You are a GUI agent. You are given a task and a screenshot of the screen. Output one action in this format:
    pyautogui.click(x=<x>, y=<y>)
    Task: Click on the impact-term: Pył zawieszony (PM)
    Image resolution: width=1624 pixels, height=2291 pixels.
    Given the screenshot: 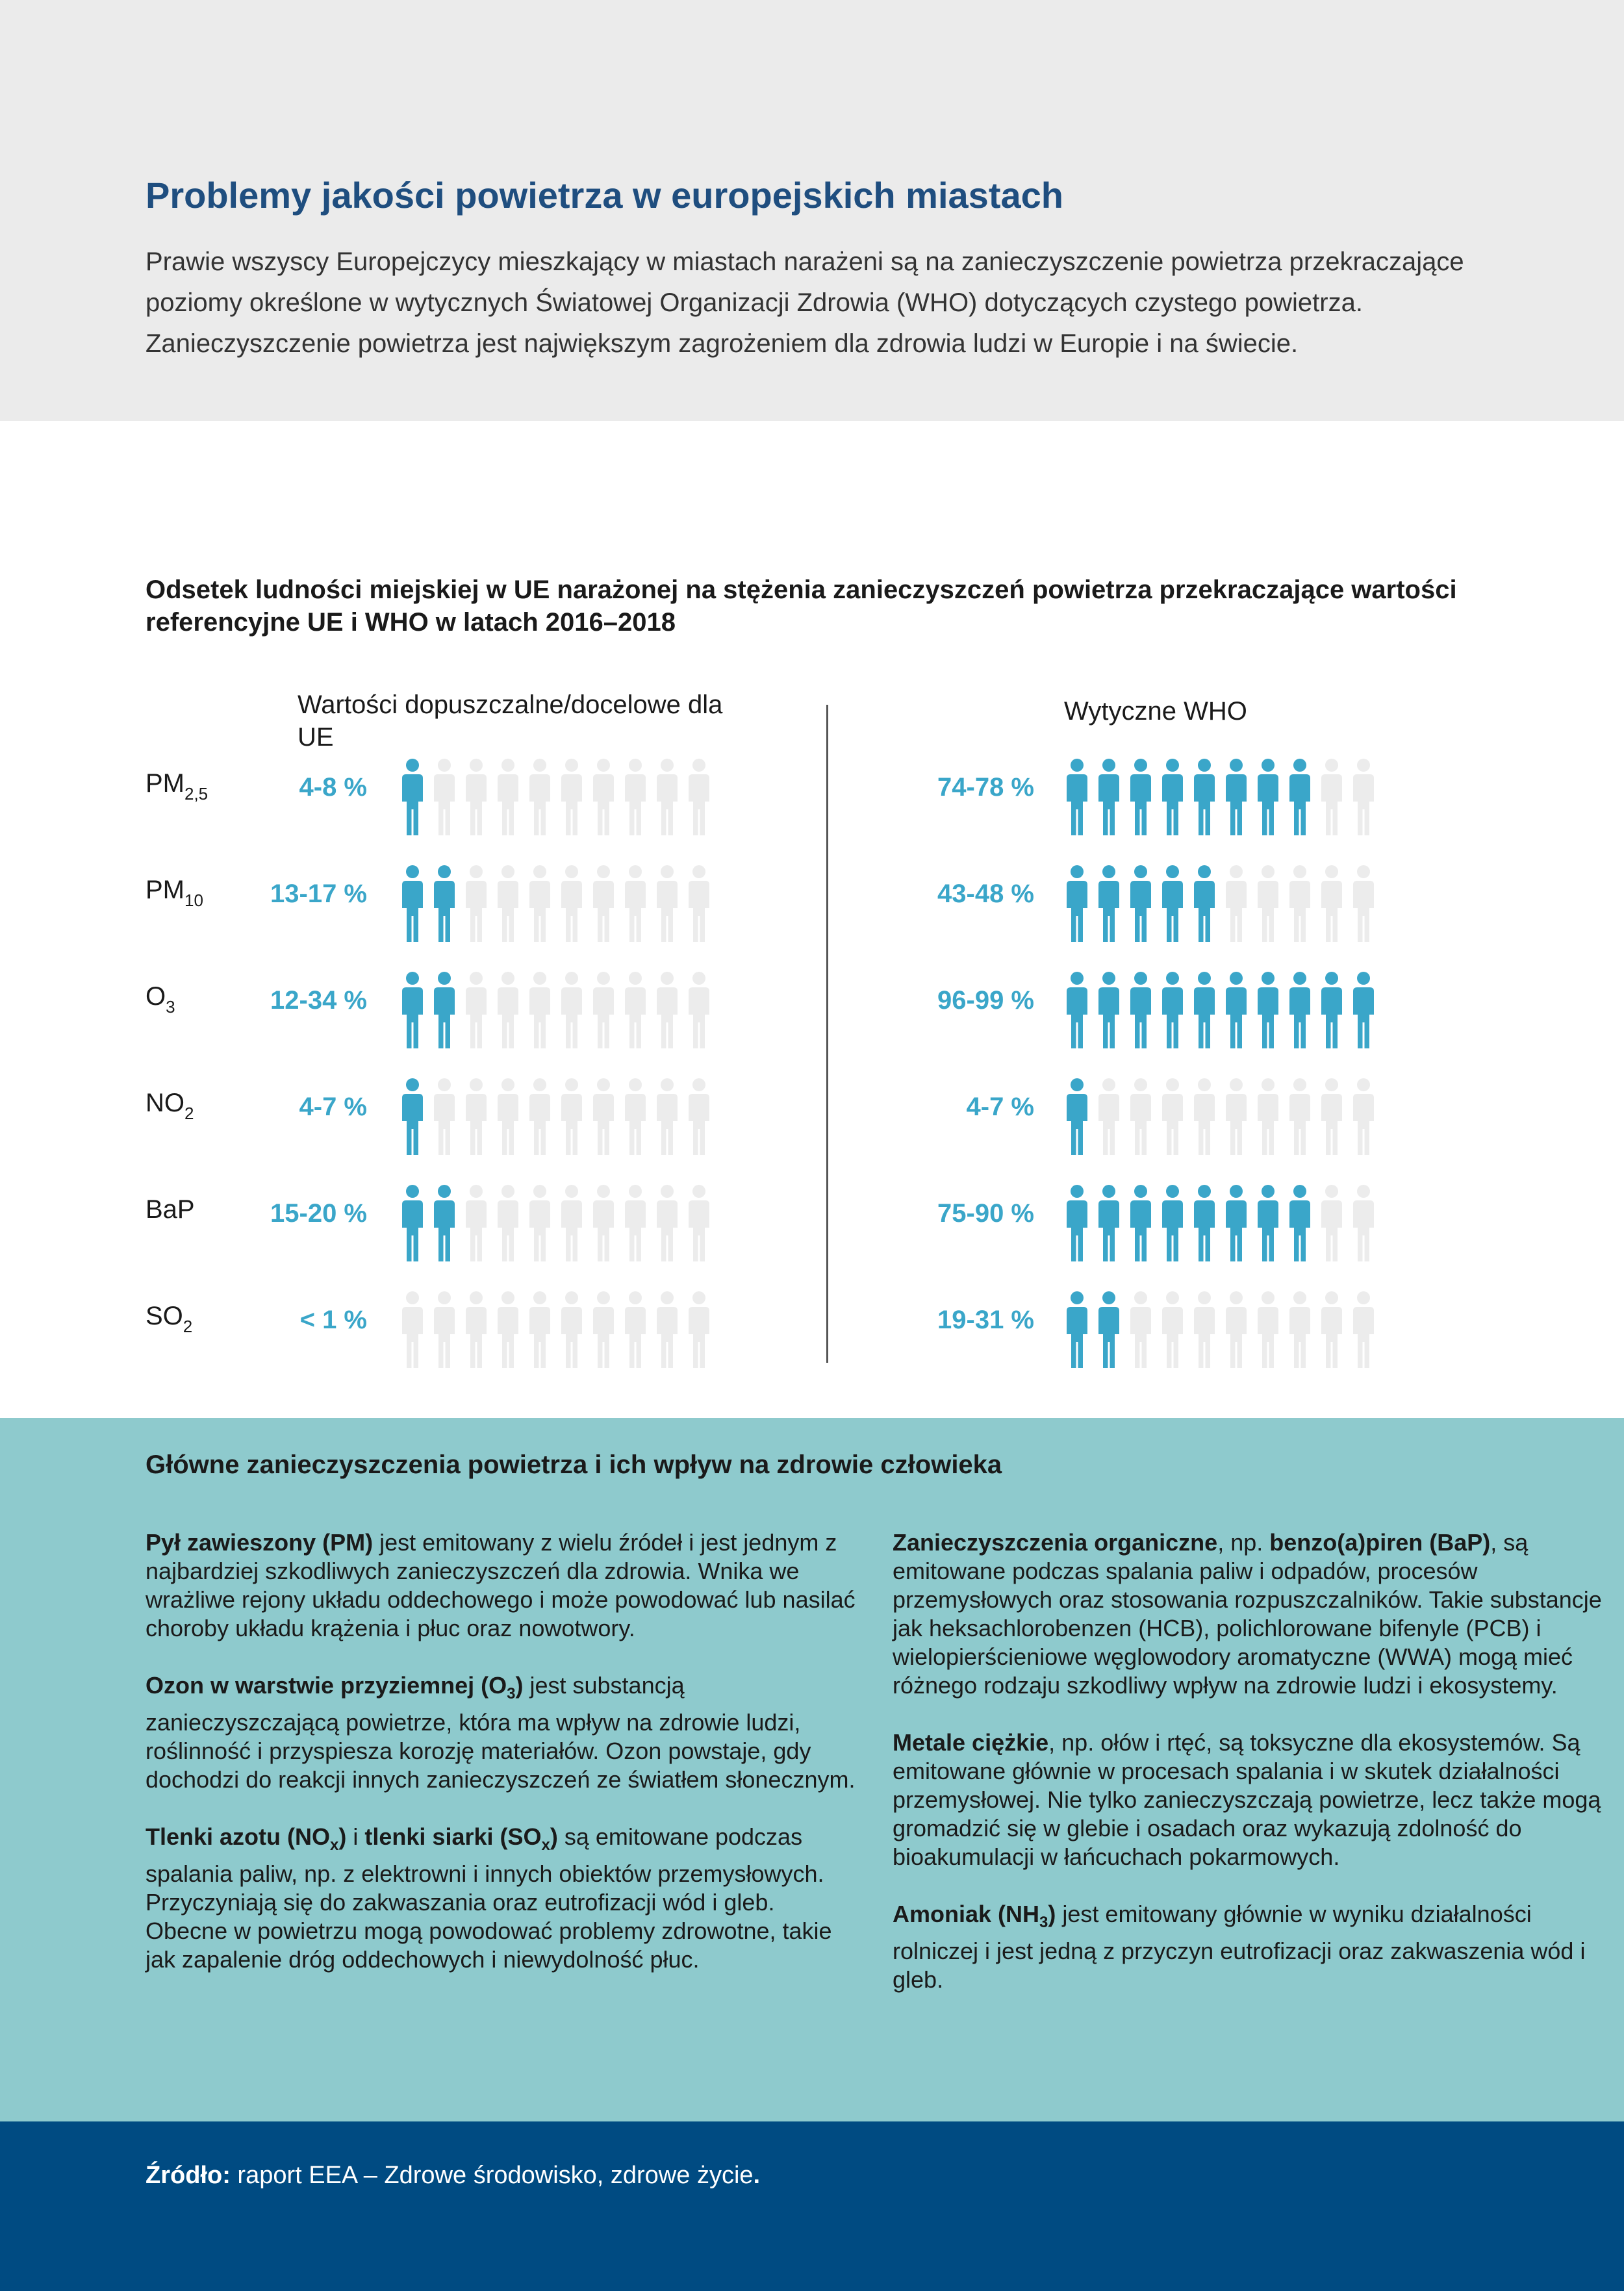 What is the action you would take?
    pyautogui.click(x=260, y=1542)
    